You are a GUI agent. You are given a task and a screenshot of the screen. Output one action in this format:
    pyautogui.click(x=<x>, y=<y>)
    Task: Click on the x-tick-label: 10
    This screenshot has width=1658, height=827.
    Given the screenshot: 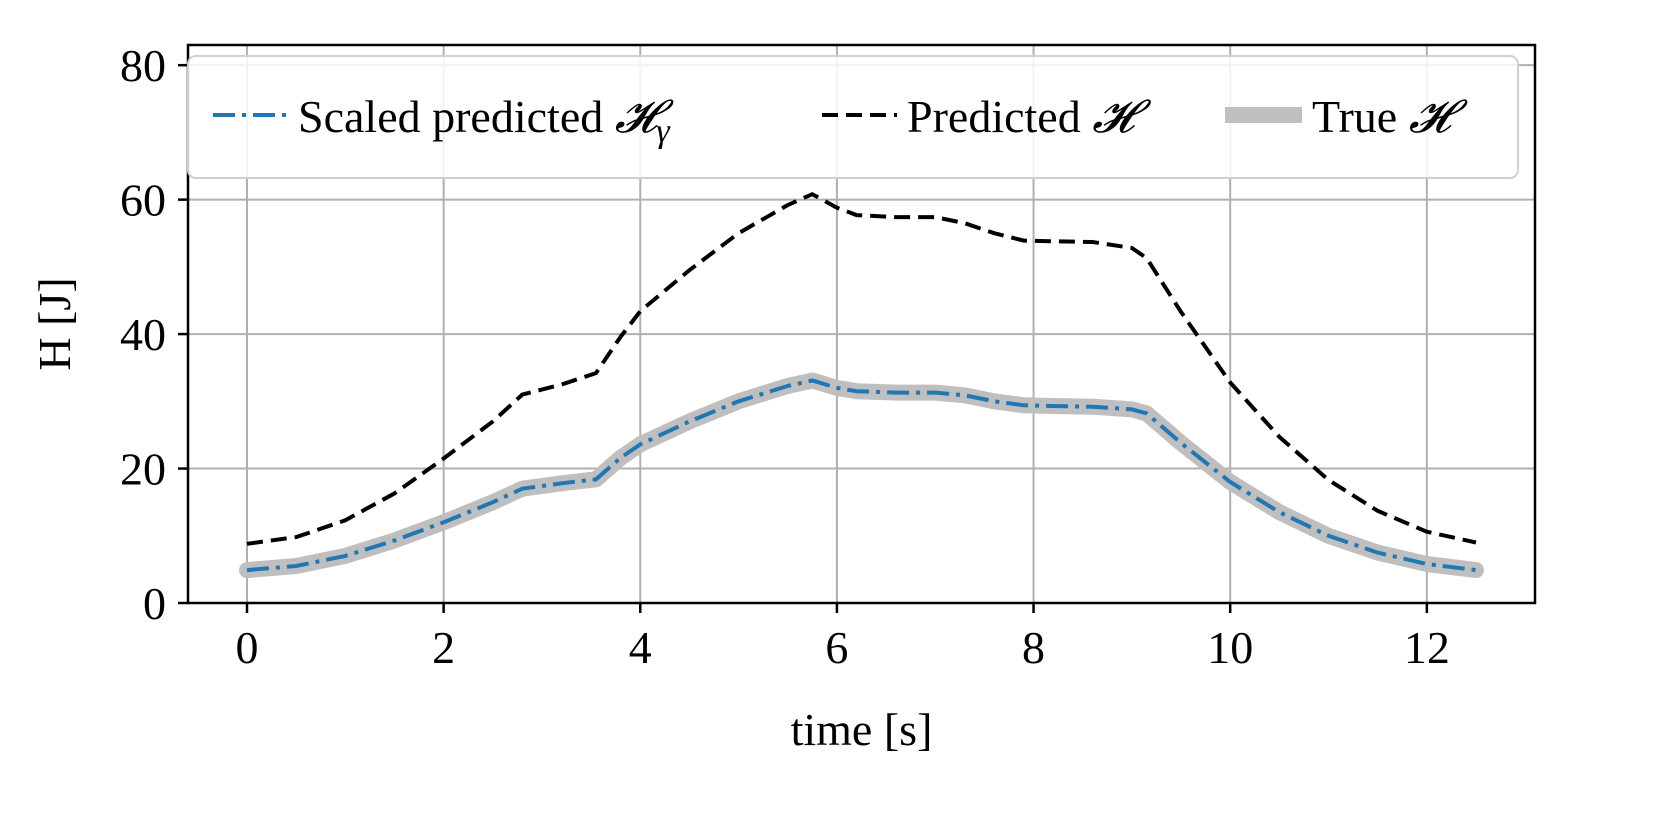 What is the action you would take?
    pyautogui.click(x=1230, y=647)
    